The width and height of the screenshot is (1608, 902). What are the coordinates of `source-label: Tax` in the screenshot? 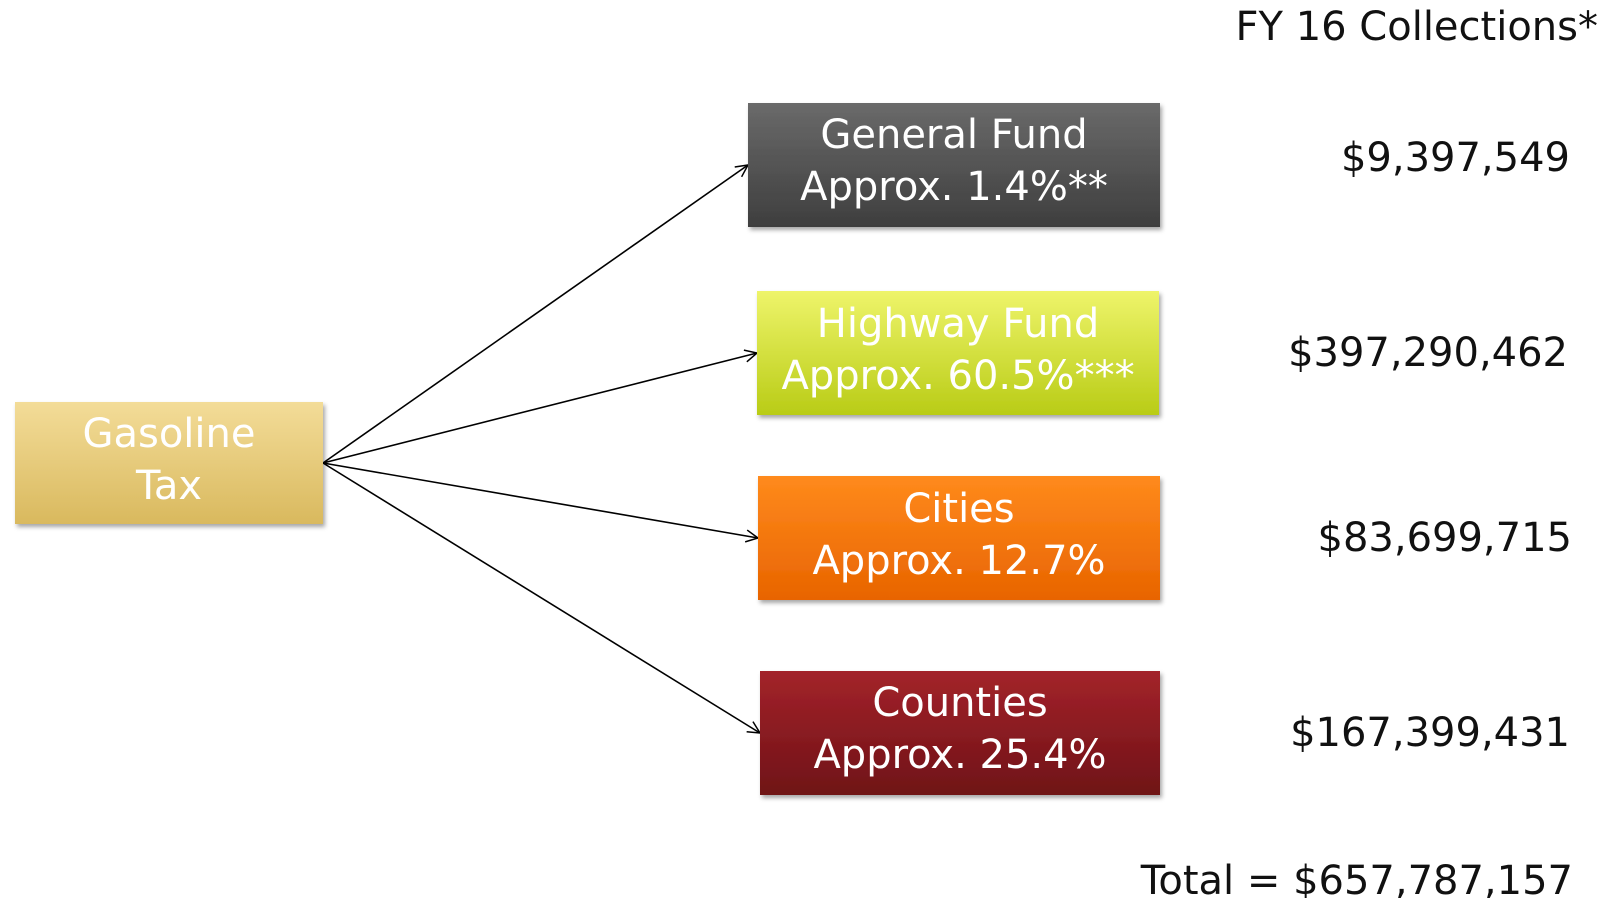 It's located at (168, 486).